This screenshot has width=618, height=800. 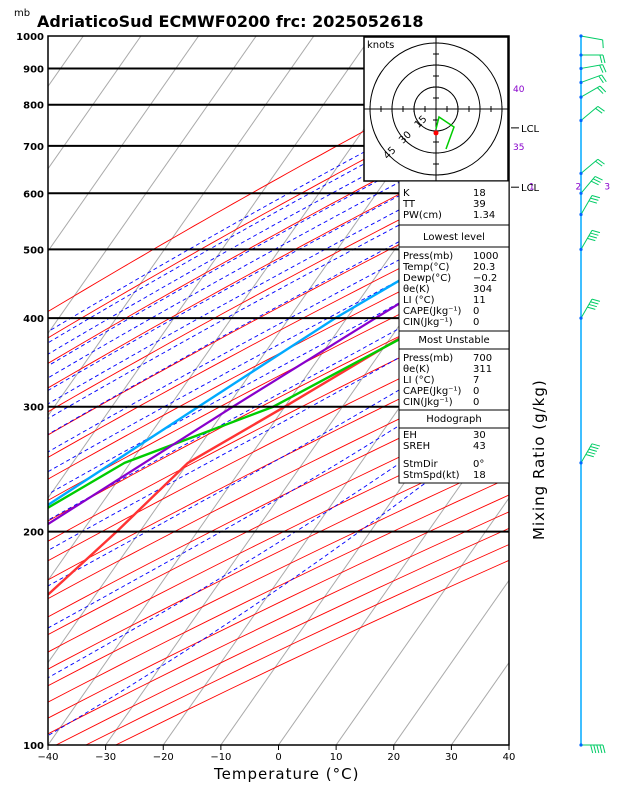 What do you see at coordinates (409, 204) in the screenshot?
I see `index-row-label: TT` at bounding box center [409, 204].